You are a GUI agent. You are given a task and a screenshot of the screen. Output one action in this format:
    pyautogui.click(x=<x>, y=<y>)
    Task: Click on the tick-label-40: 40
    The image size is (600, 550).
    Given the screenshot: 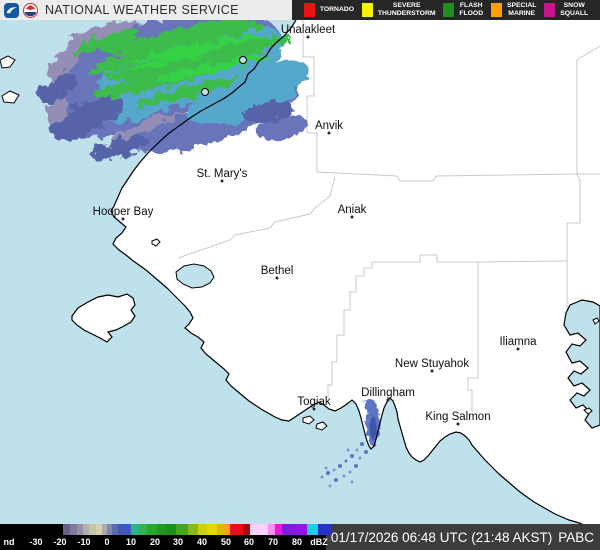 What is the action you would take?
    pyautogui.click(x=202, y=542)
    